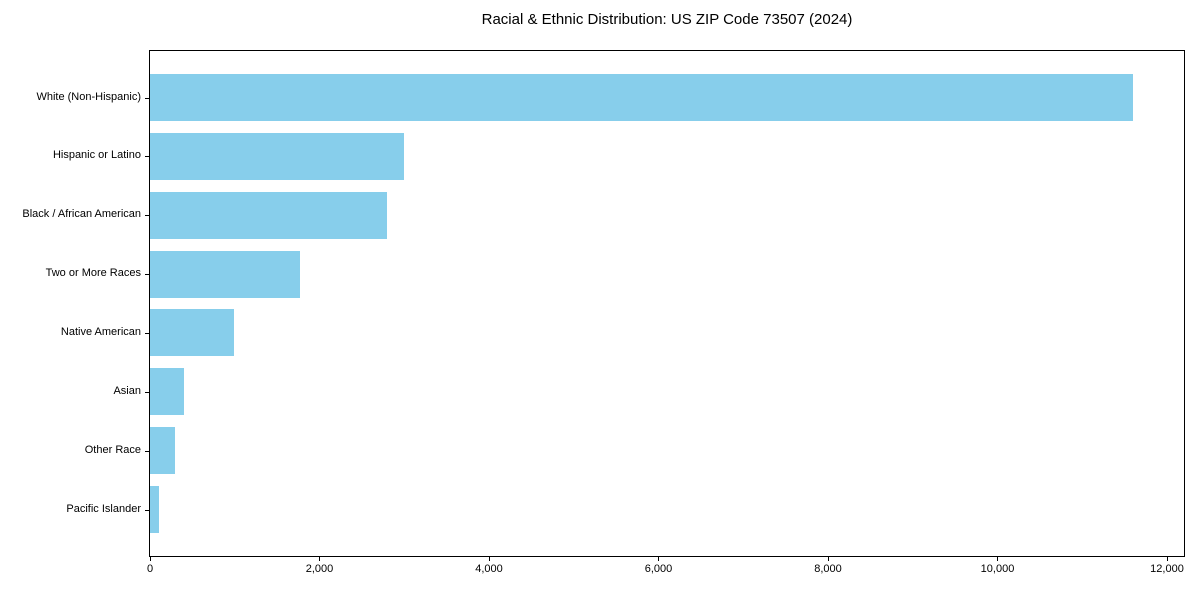  Describe the element at coordinates (127, 390) in the screenshot. I see `y-tick-label: Asian` at that location.